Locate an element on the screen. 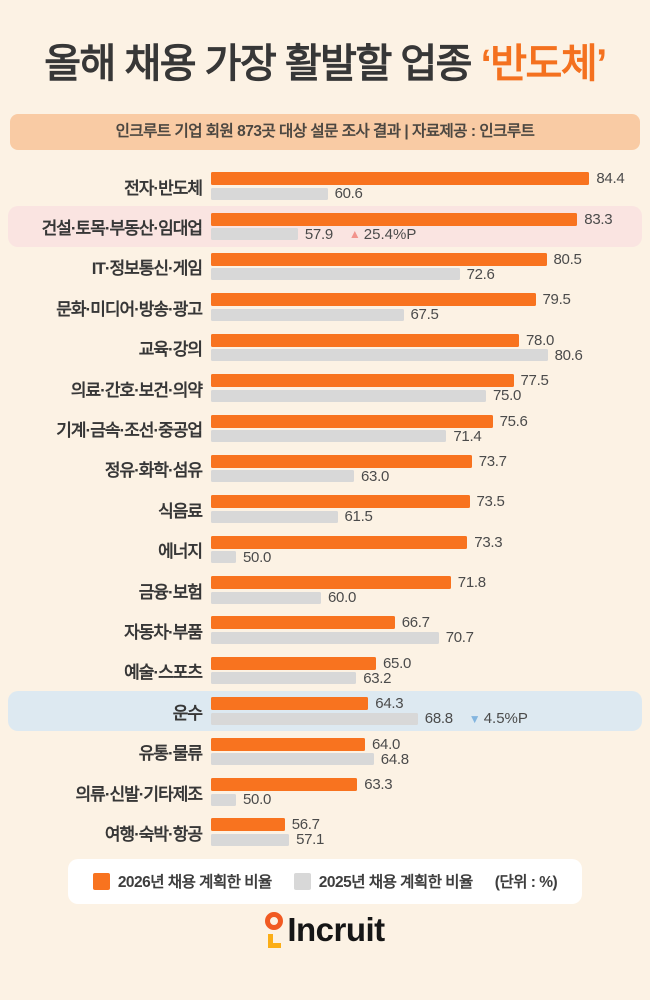  value-label: 84.4 is located at coordinates (610, 179).